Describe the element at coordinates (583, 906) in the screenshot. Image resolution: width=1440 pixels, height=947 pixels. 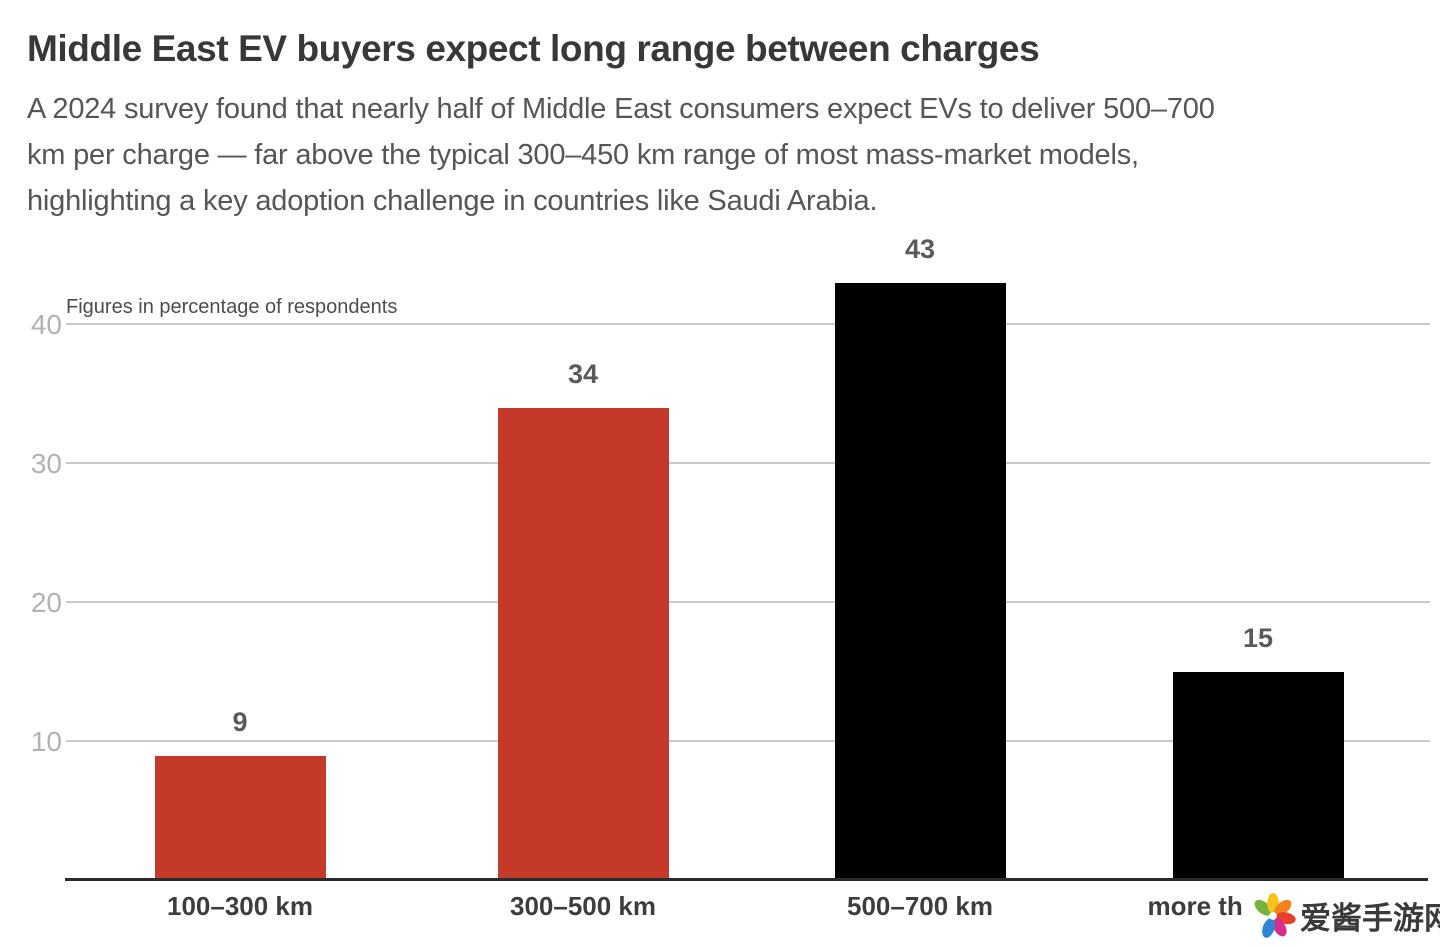
I see `x-category-label: 300–500 km` at that location.